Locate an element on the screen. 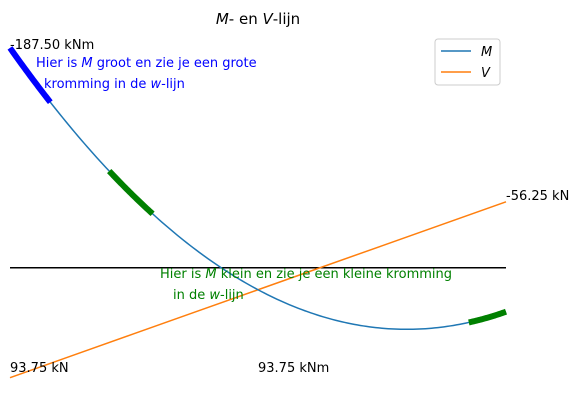 The width and height of the screenshot is (583, 411). legend-label-v: V is located at coordinates (486, 73).